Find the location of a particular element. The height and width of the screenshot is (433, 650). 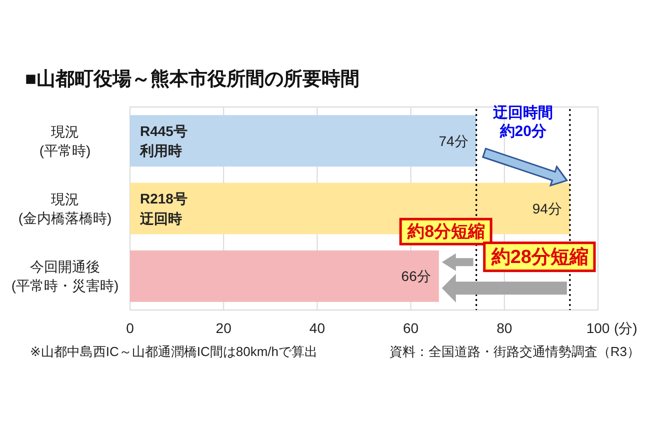

data-label: 66分 is located at coordinates (416, 276).